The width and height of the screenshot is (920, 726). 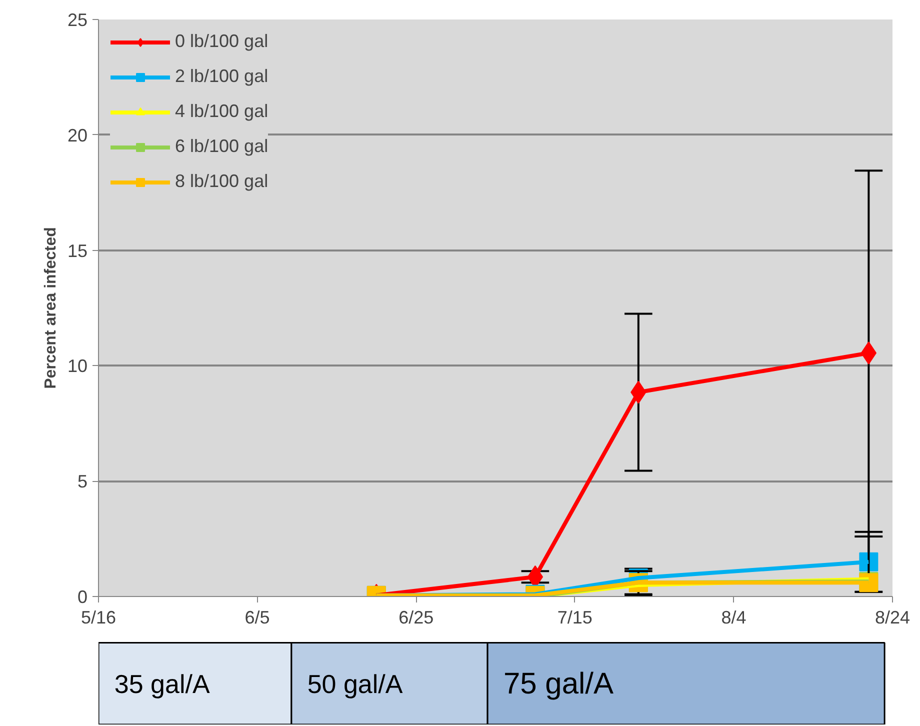 I want to click on text: 50 gal/A, so click(x=355, y=684).